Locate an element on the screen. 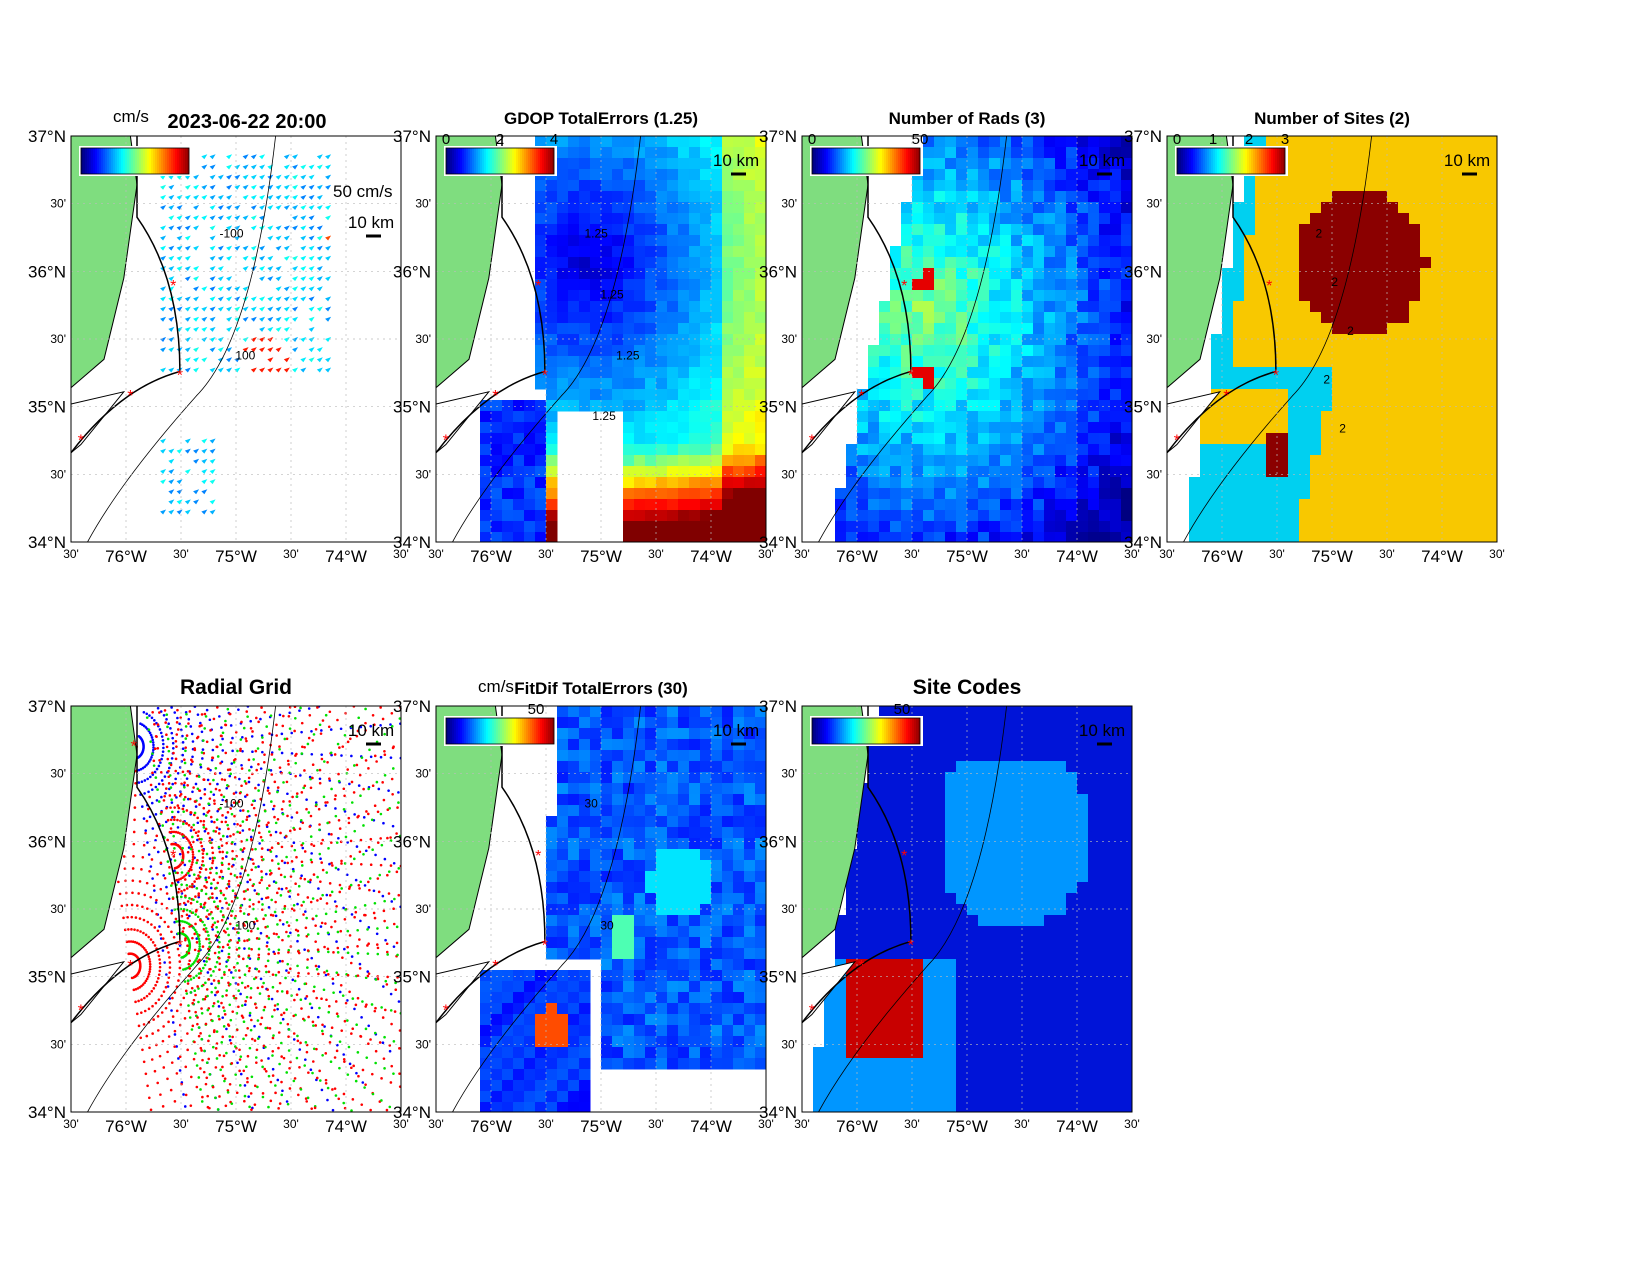 The image size is (1650, 1275). panel-title: Number of Rads (3) is located at coordinates (967, 118).